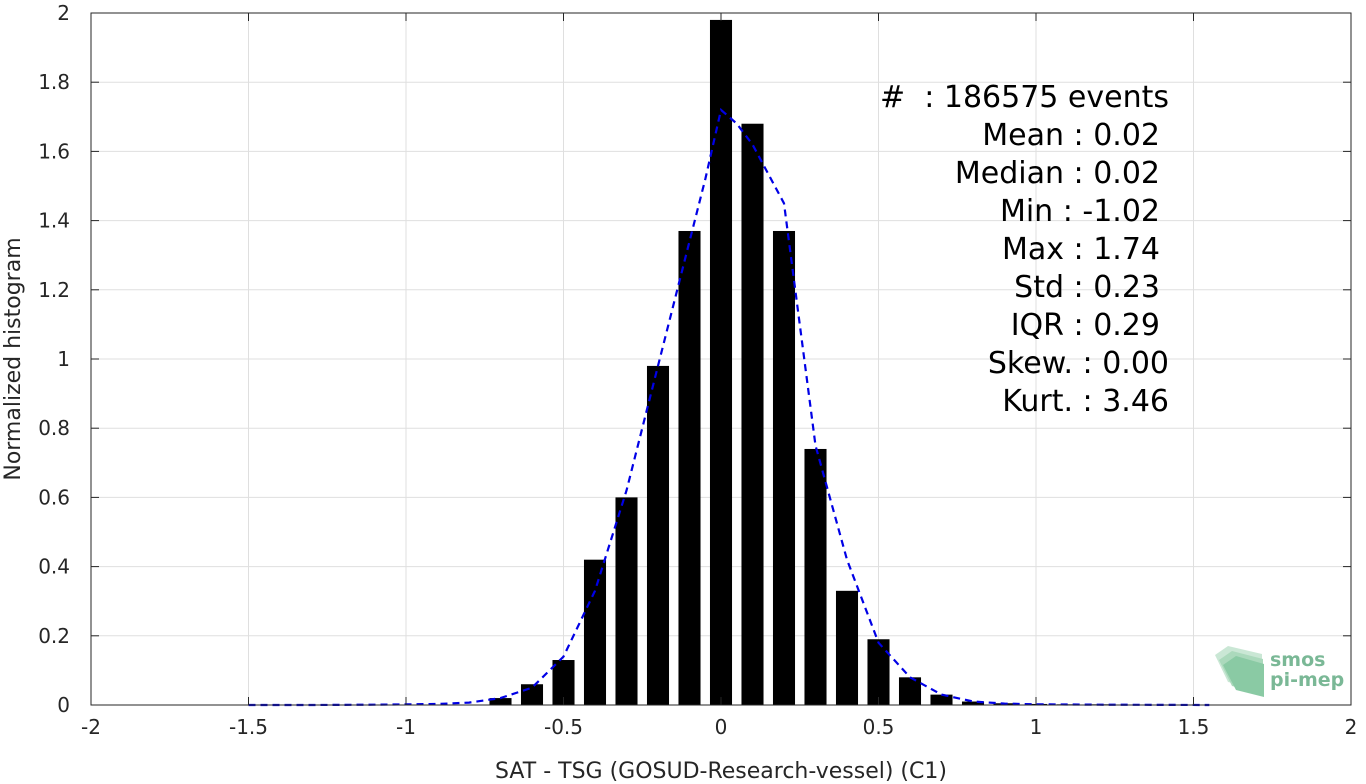  I want to click on x-tick-label: -0.5, so click(563, 727).